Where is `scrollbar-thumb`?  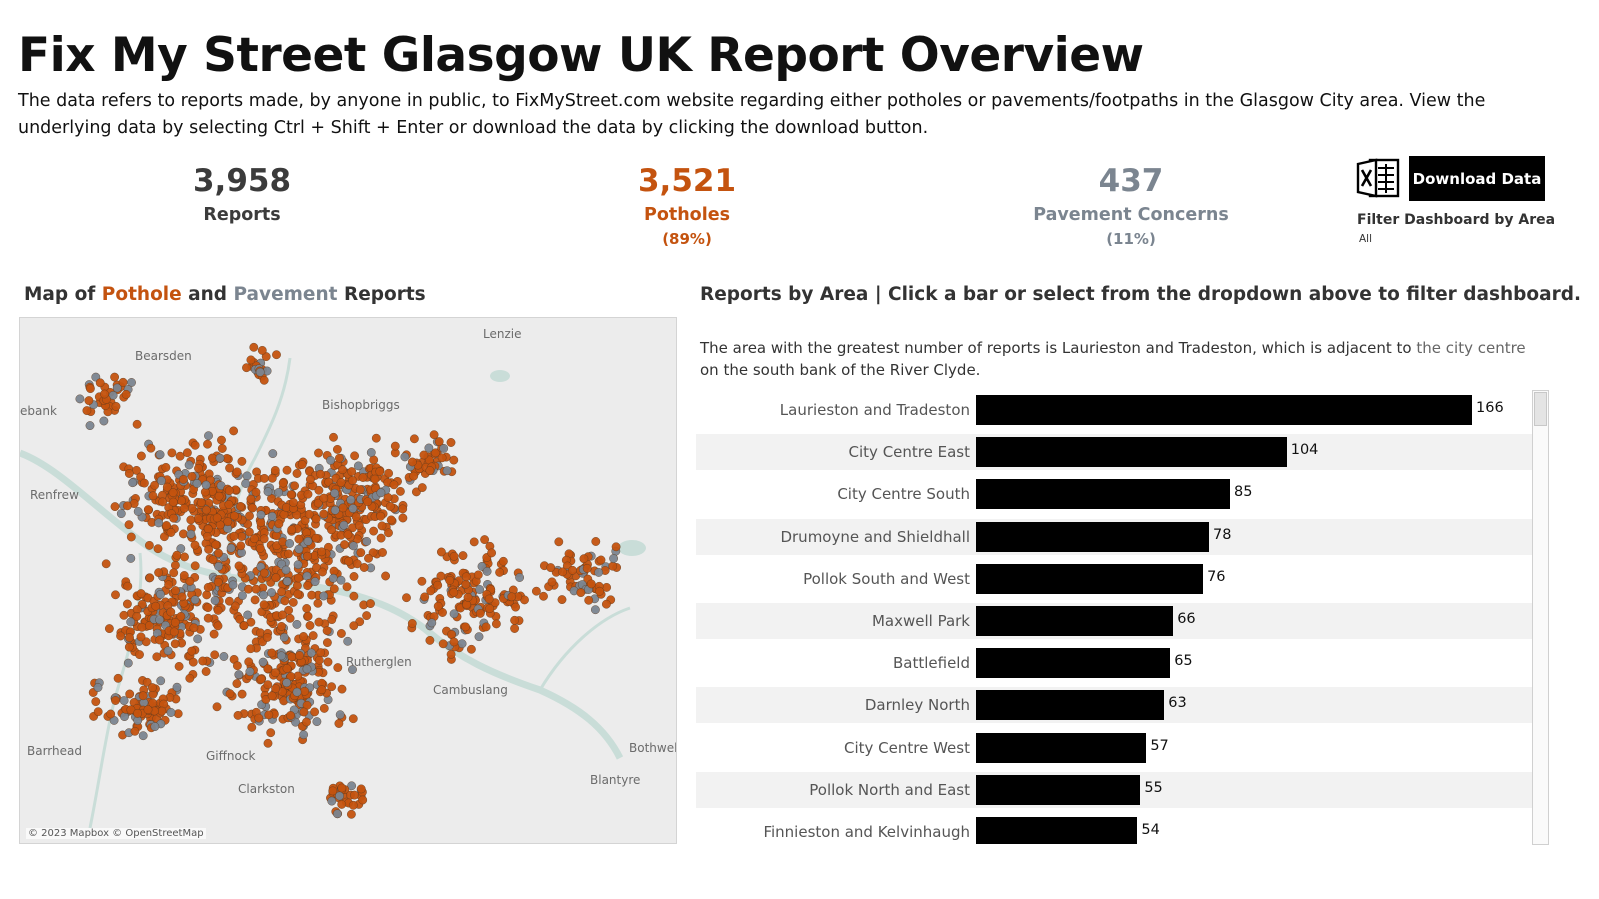 scrollbar-thumb is located at coordinates (1540, 409).